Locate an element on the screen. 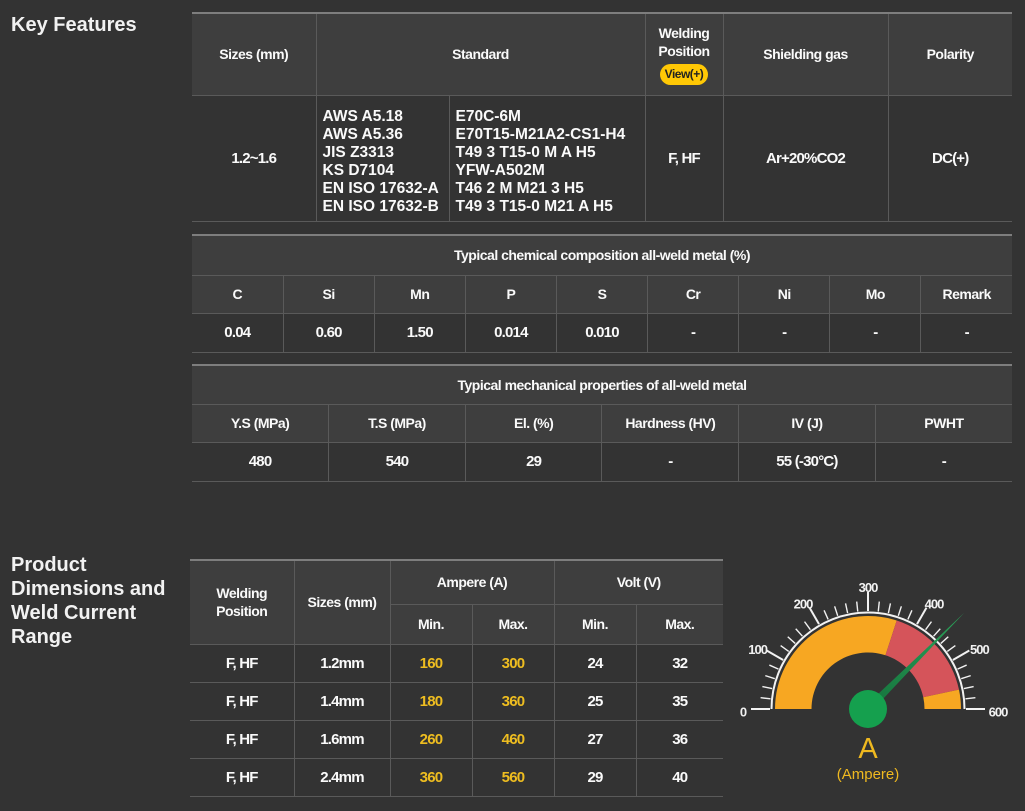  svg-text: 200 is located at coordinates (803, 604).